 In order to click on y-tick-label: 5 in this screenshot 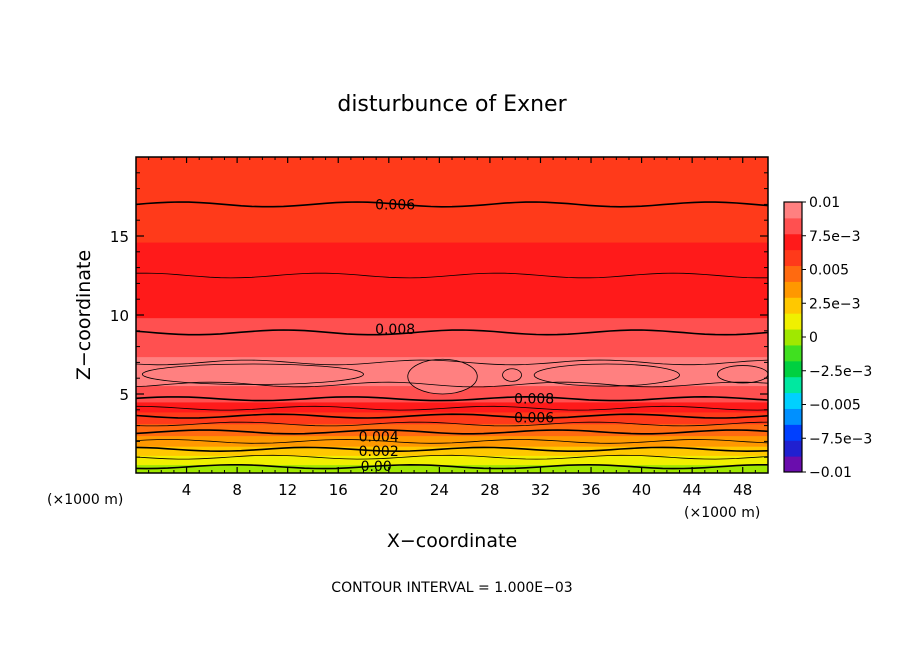, I will do `click(124, 395)`.